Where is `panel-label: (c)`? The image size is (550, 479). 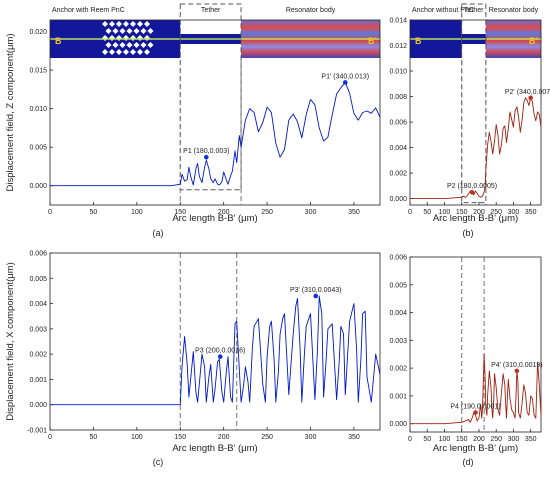
panel-label: (c) is located at coordinates (158, 462).